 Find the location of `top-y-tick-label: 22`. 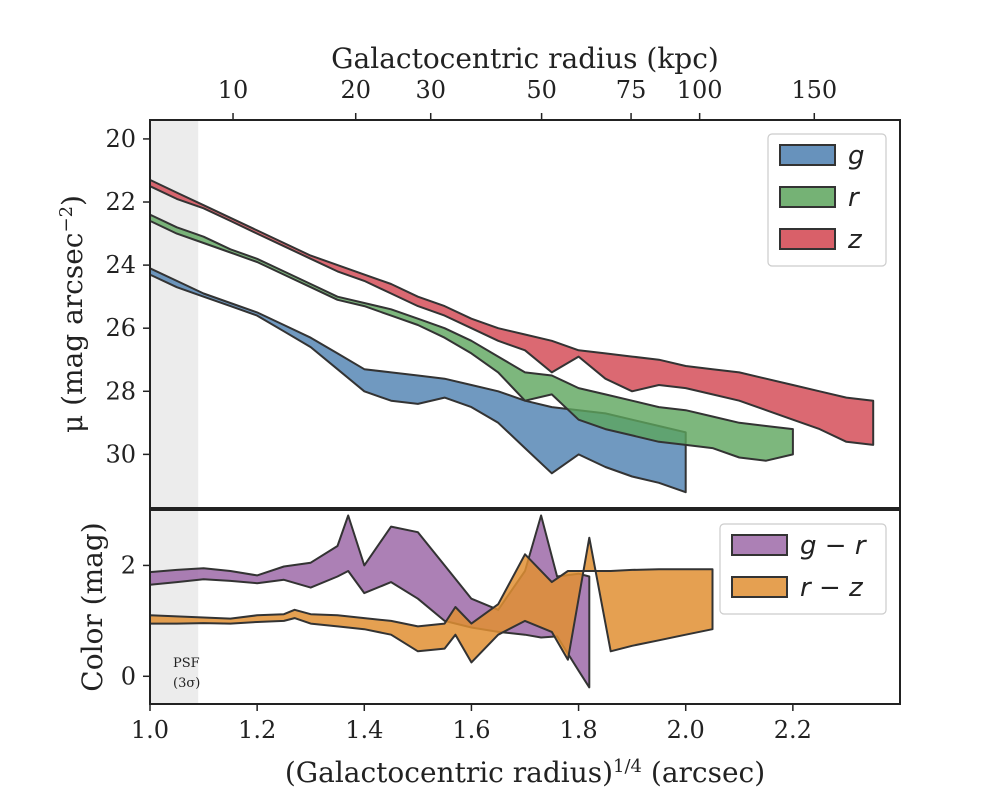

top-y-tick-label: 22 is located at coordinates (120, 202).